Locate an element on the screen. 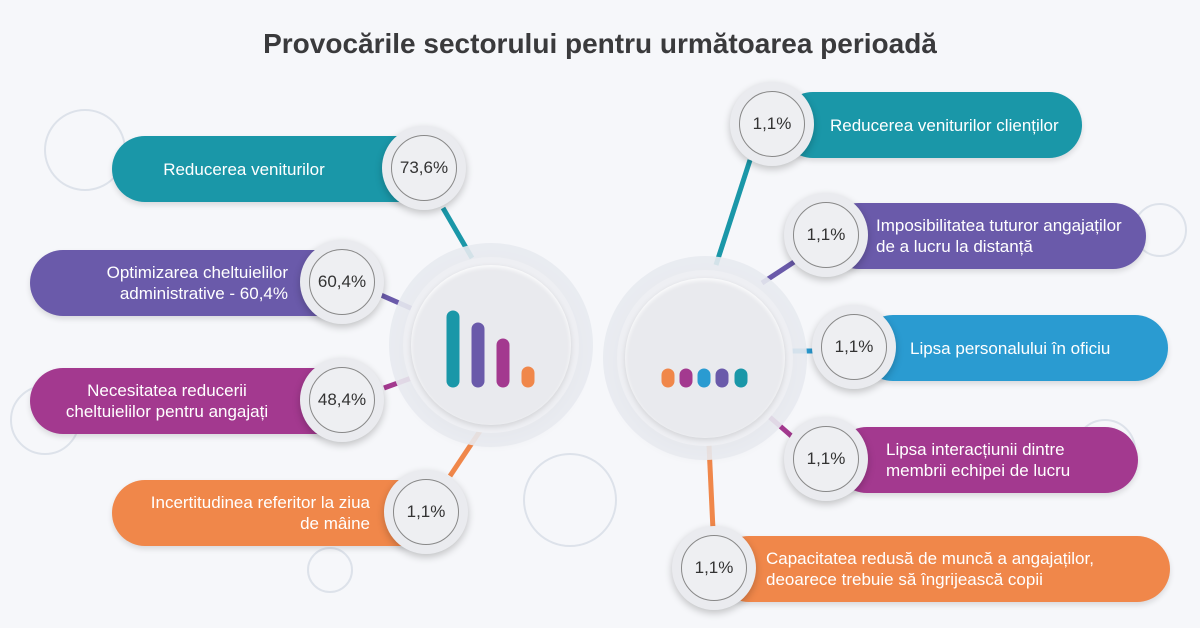  left-item-1: Reducerea veniturilor is located at coordinates (272, 169).